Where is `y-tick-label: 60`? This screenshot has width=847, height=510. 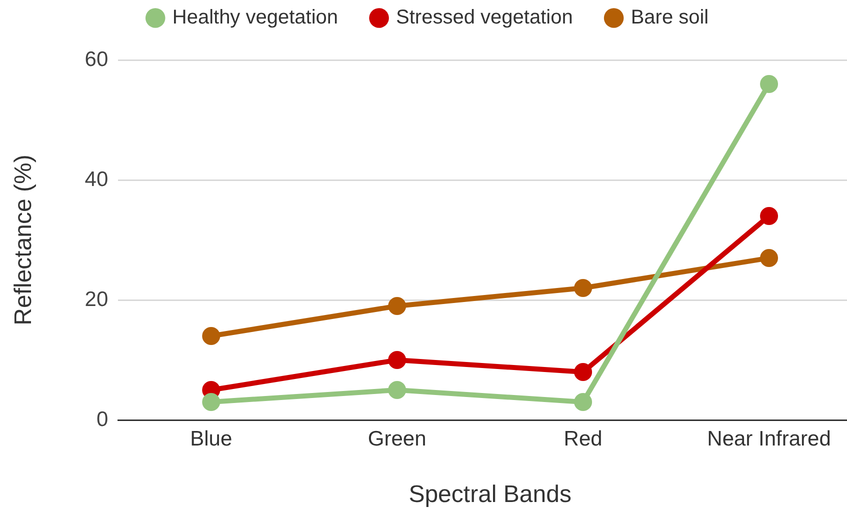
y-tick-label: 60 is located at coordinates (96, 59).